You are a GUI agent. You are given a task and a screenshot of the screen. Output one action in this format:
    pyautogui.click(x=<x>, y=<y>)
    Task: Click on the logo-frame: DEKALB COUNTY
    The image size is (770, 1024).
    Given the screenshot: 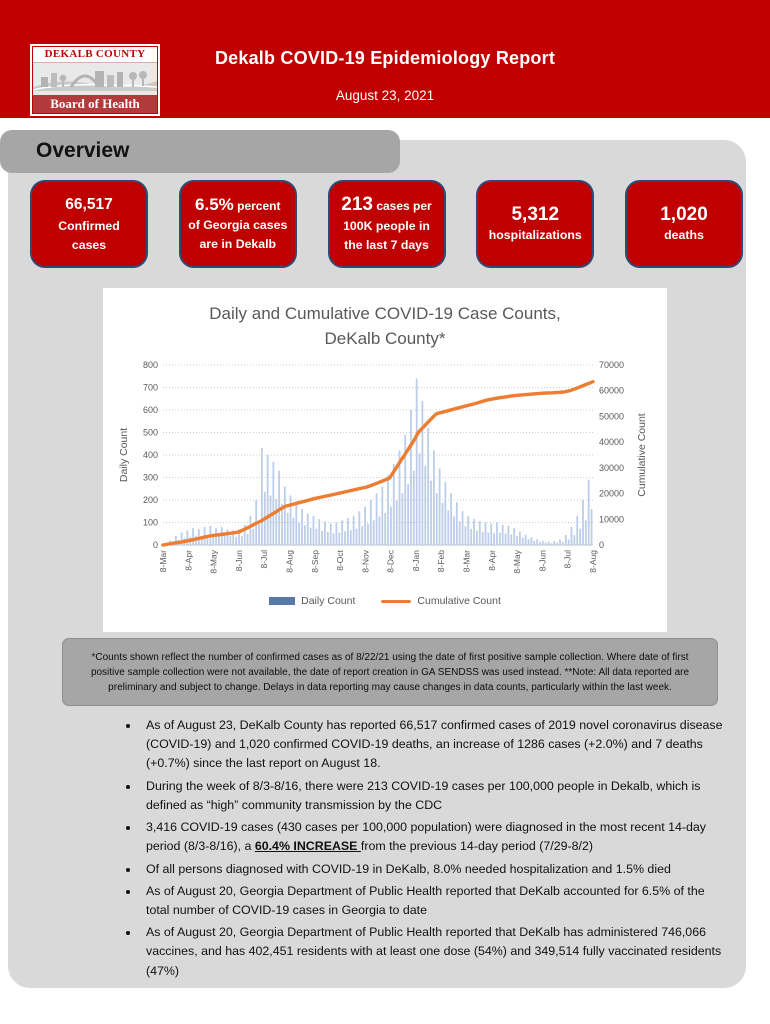 What is the action you would take?
    pyautogui.click(x=95, y=80)
    